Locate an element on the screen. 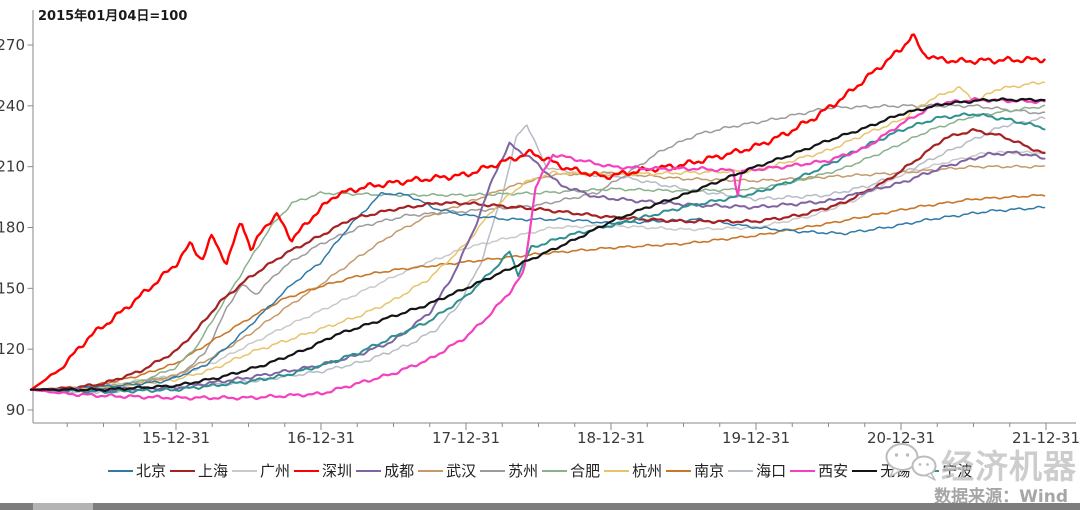  legend-label: 西安 is located at coordinates (833, 471).